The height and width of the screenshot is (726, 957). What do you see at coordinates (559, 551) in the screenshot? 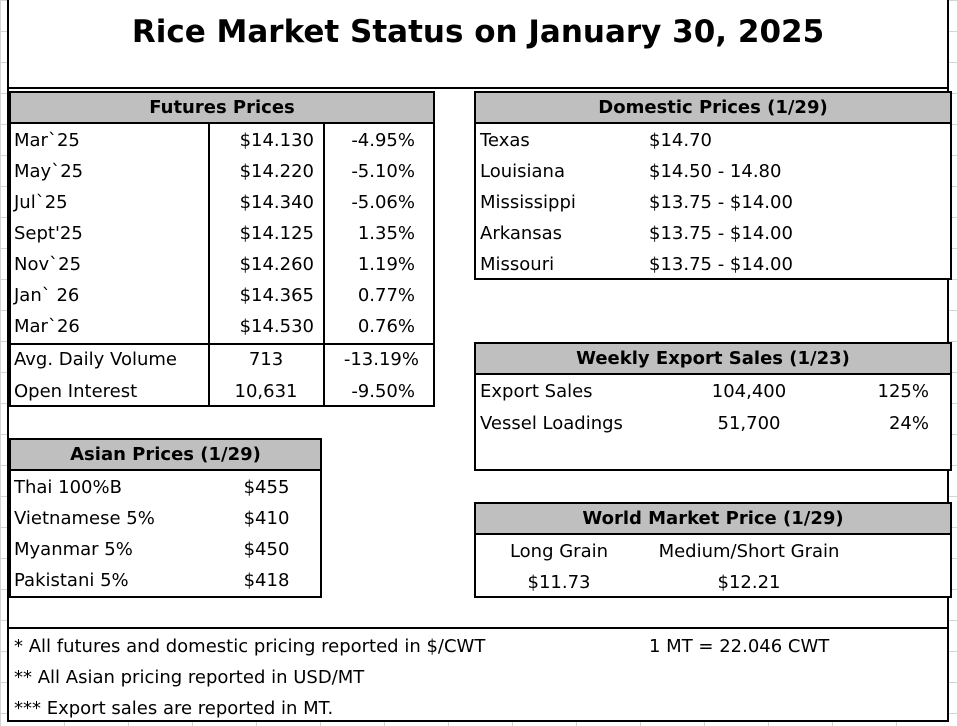
I see `long-grain-label: Long Grain` at bounding box center [559, 551].